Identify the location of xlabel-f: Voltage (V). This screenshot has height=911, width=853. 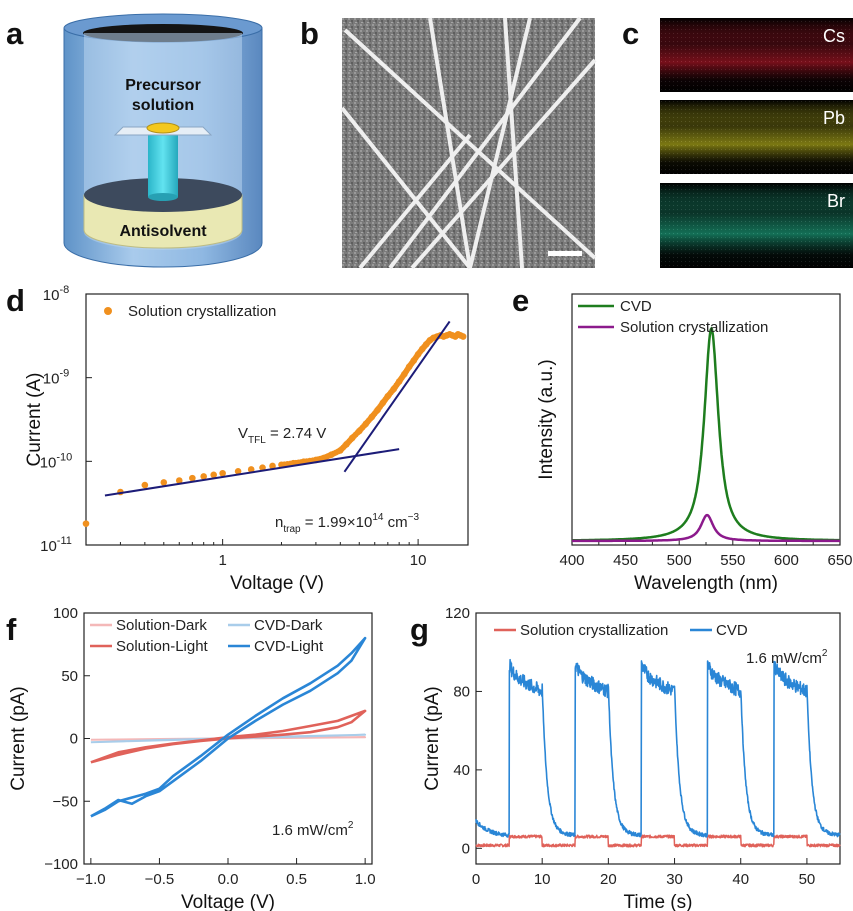
(228, 901).